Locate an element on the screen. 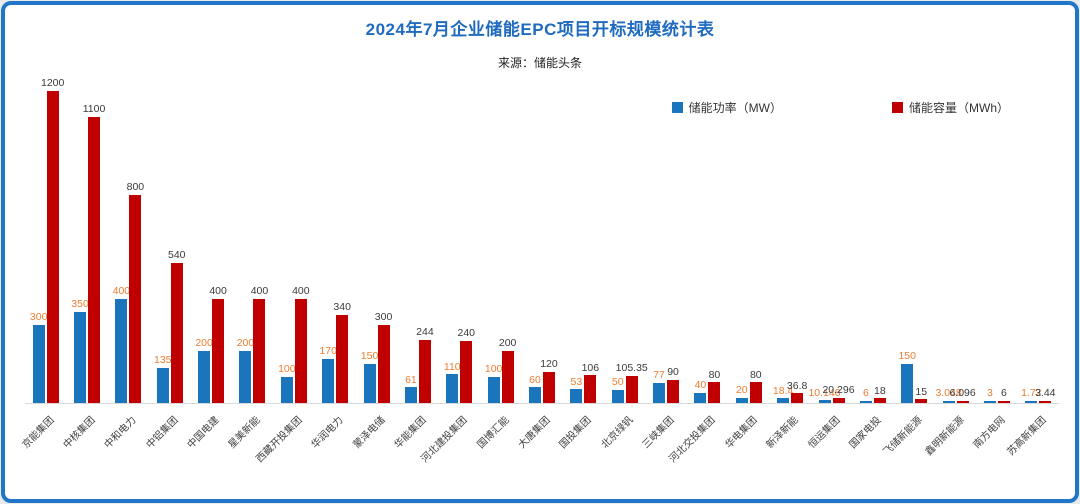 The width and height of the screenshot is (1080, 504). x-axis-label: 中国电建 is located at coordinates (203, 432).